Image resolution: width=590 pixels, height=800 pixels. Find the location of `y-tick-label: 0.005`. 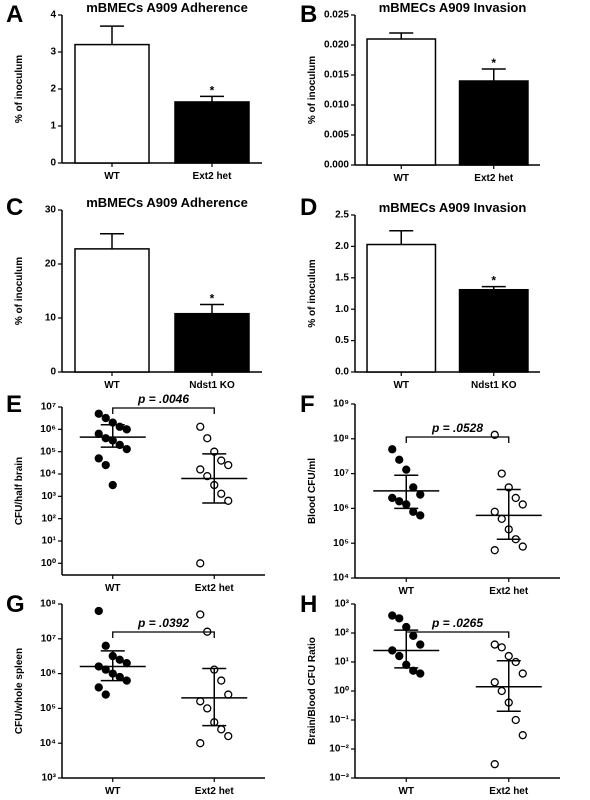

y-tick-label: 0.005 is located at coordinates (336, 135).